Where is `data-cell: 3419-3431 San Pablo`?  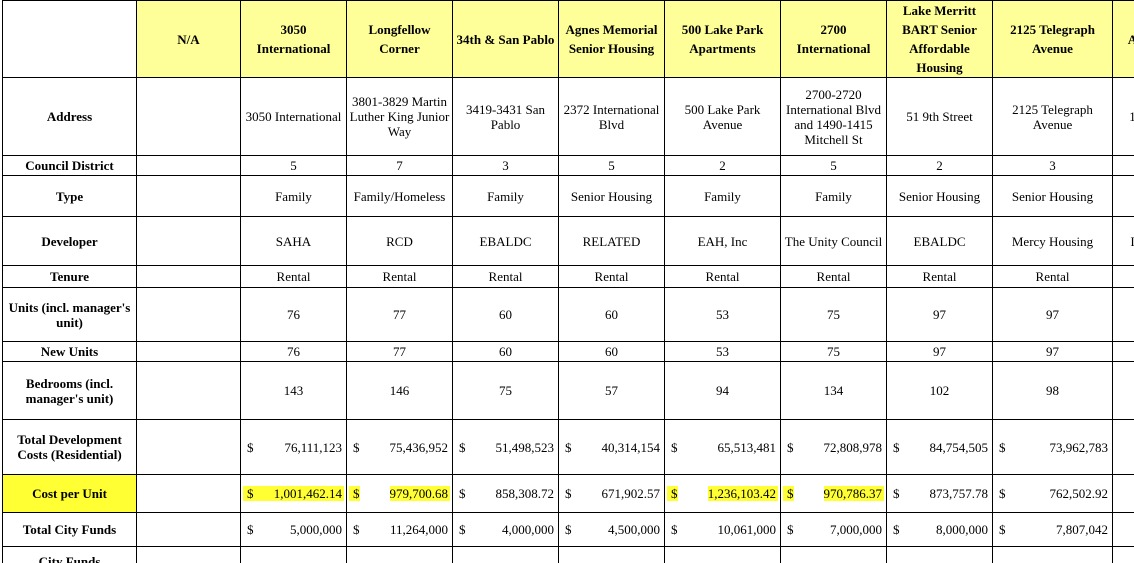 data-cell: 3419-3431 San Pablo is located at coordinates (505, 116).